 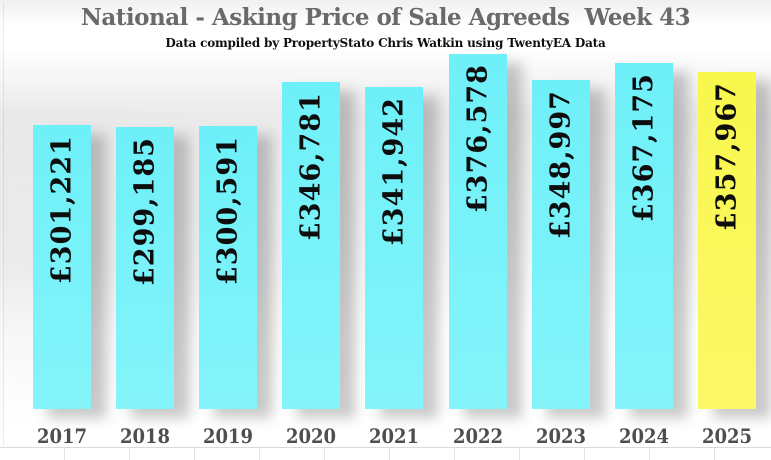 I want to click on bar-value-label: £300,591, so click(x=228, y=210).